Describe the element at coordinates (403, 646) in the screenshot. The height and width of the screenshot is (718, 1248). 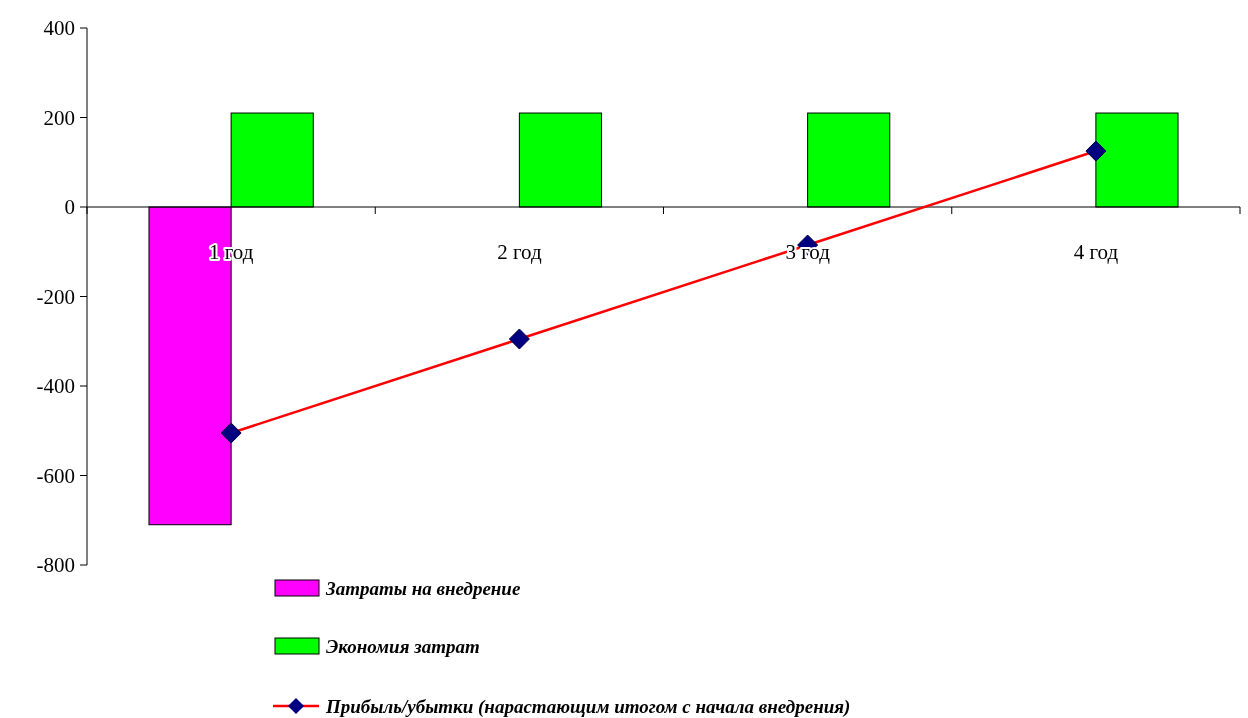
I see `legend-label: Экономия затрат` at that location.